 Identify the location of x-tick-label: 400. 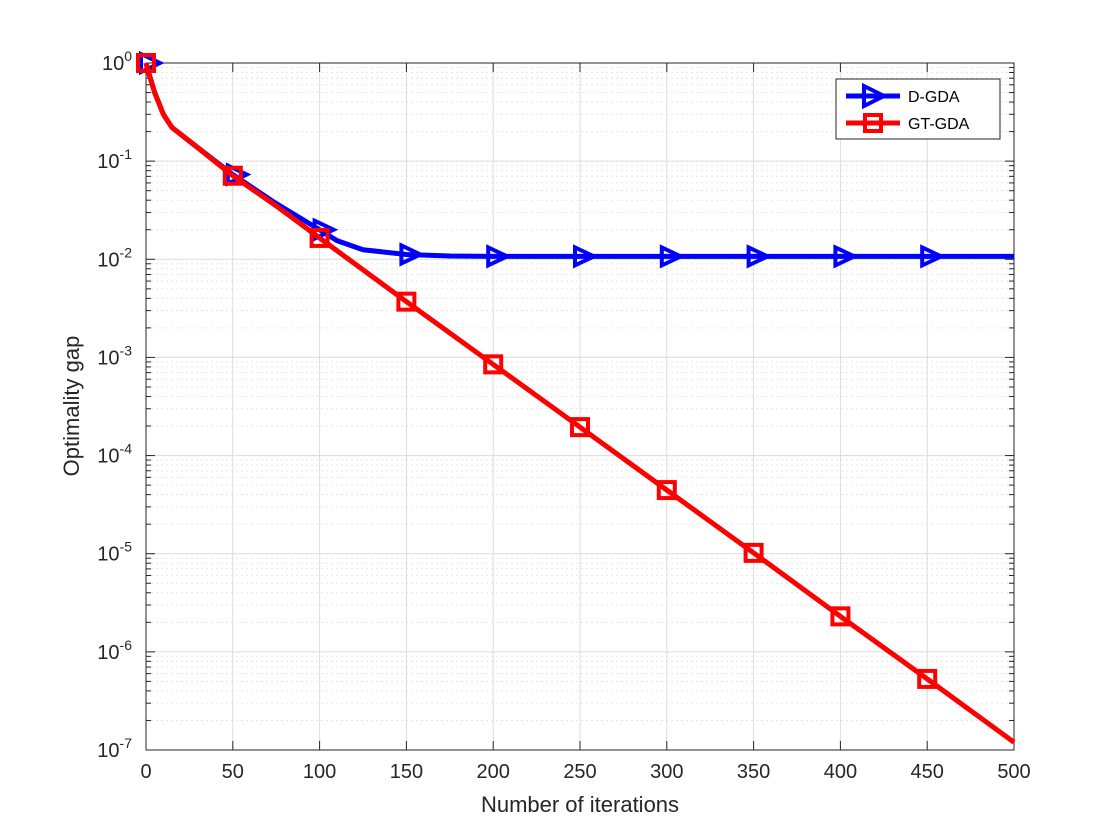
(840, 772).